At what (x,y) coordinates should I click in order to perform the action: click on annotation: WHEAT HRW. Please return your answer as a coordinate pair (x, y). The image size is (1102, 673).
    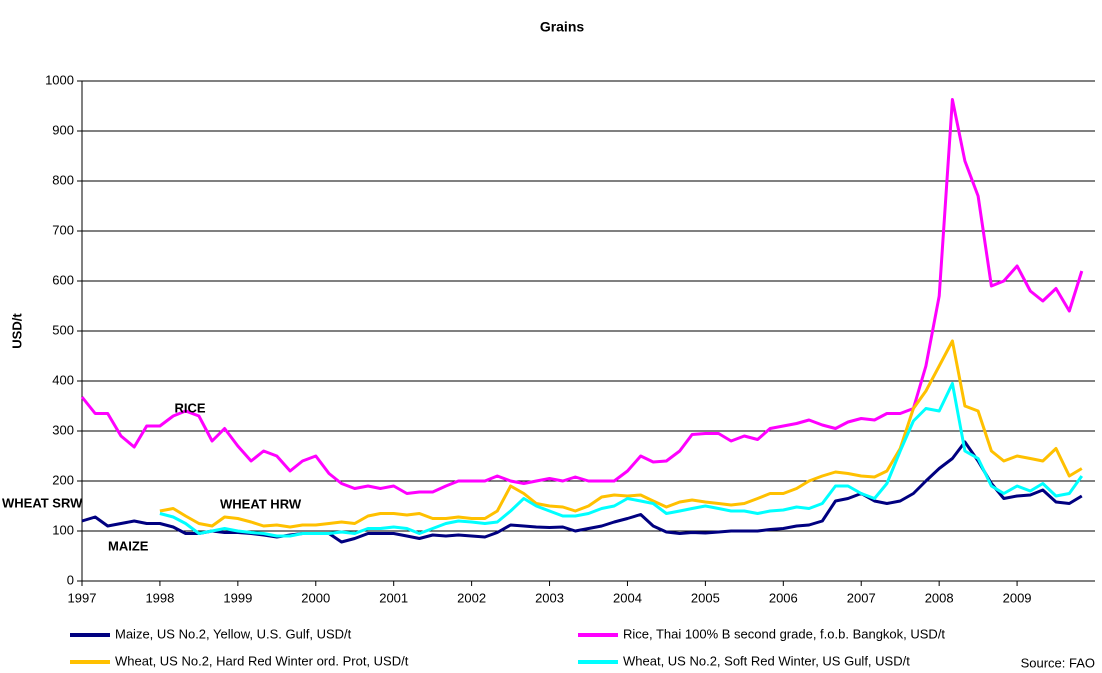
    Looking at the image, I should click on (261, 503).